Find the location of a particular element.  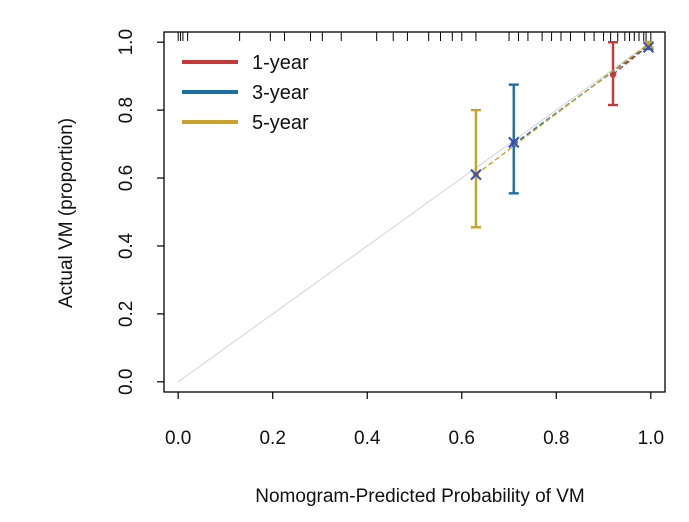

y-tick-label: 0.4 is located at coordinates (126, 245).